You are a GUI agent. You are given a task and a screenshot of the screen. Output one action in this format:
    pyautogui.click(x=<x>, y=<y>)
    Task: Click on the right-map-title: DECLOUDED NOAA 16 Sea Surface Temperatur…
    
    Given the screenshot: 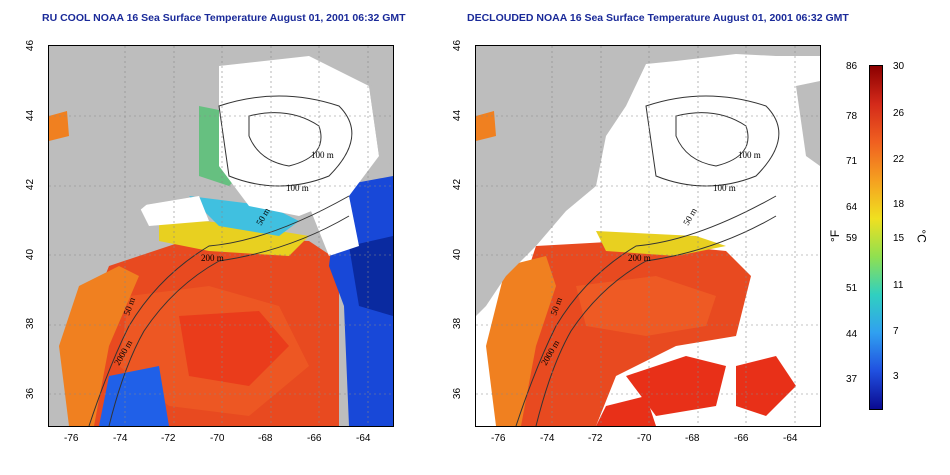 What is the action you would take?
    pyautogui.click(x=658, y=18)
    